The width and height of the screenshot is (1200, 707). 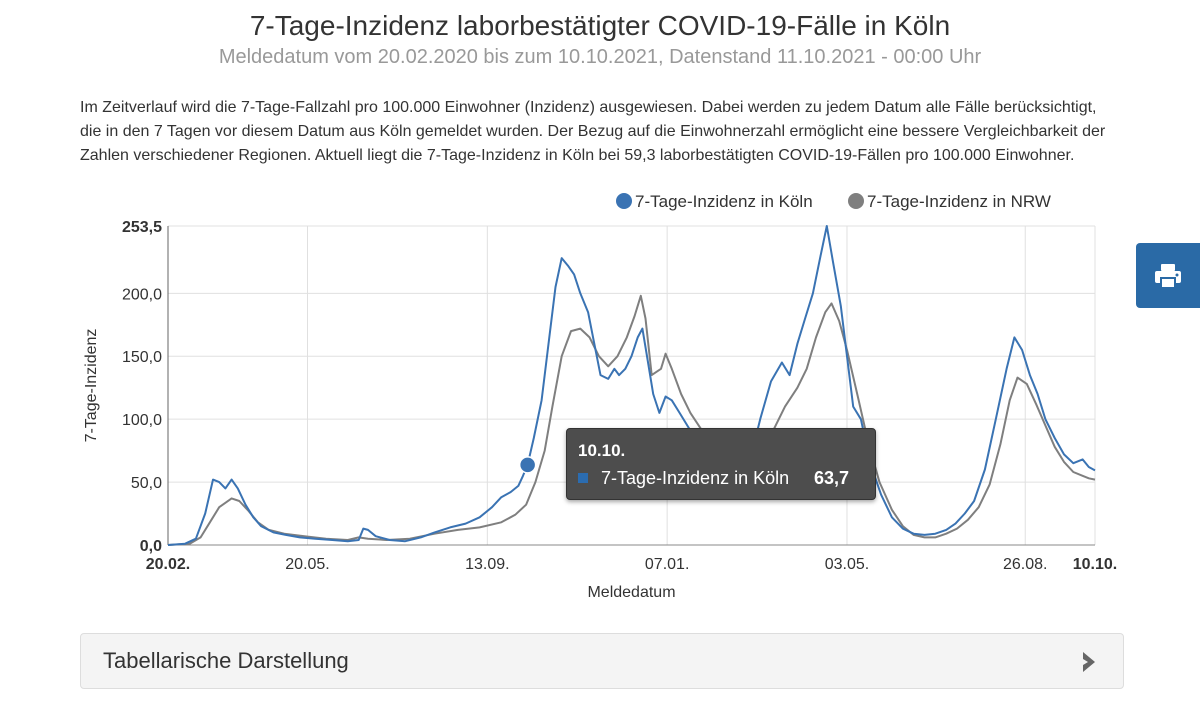 I want to click on x-tick-label: 10.10., so click(x=1095, y=564).